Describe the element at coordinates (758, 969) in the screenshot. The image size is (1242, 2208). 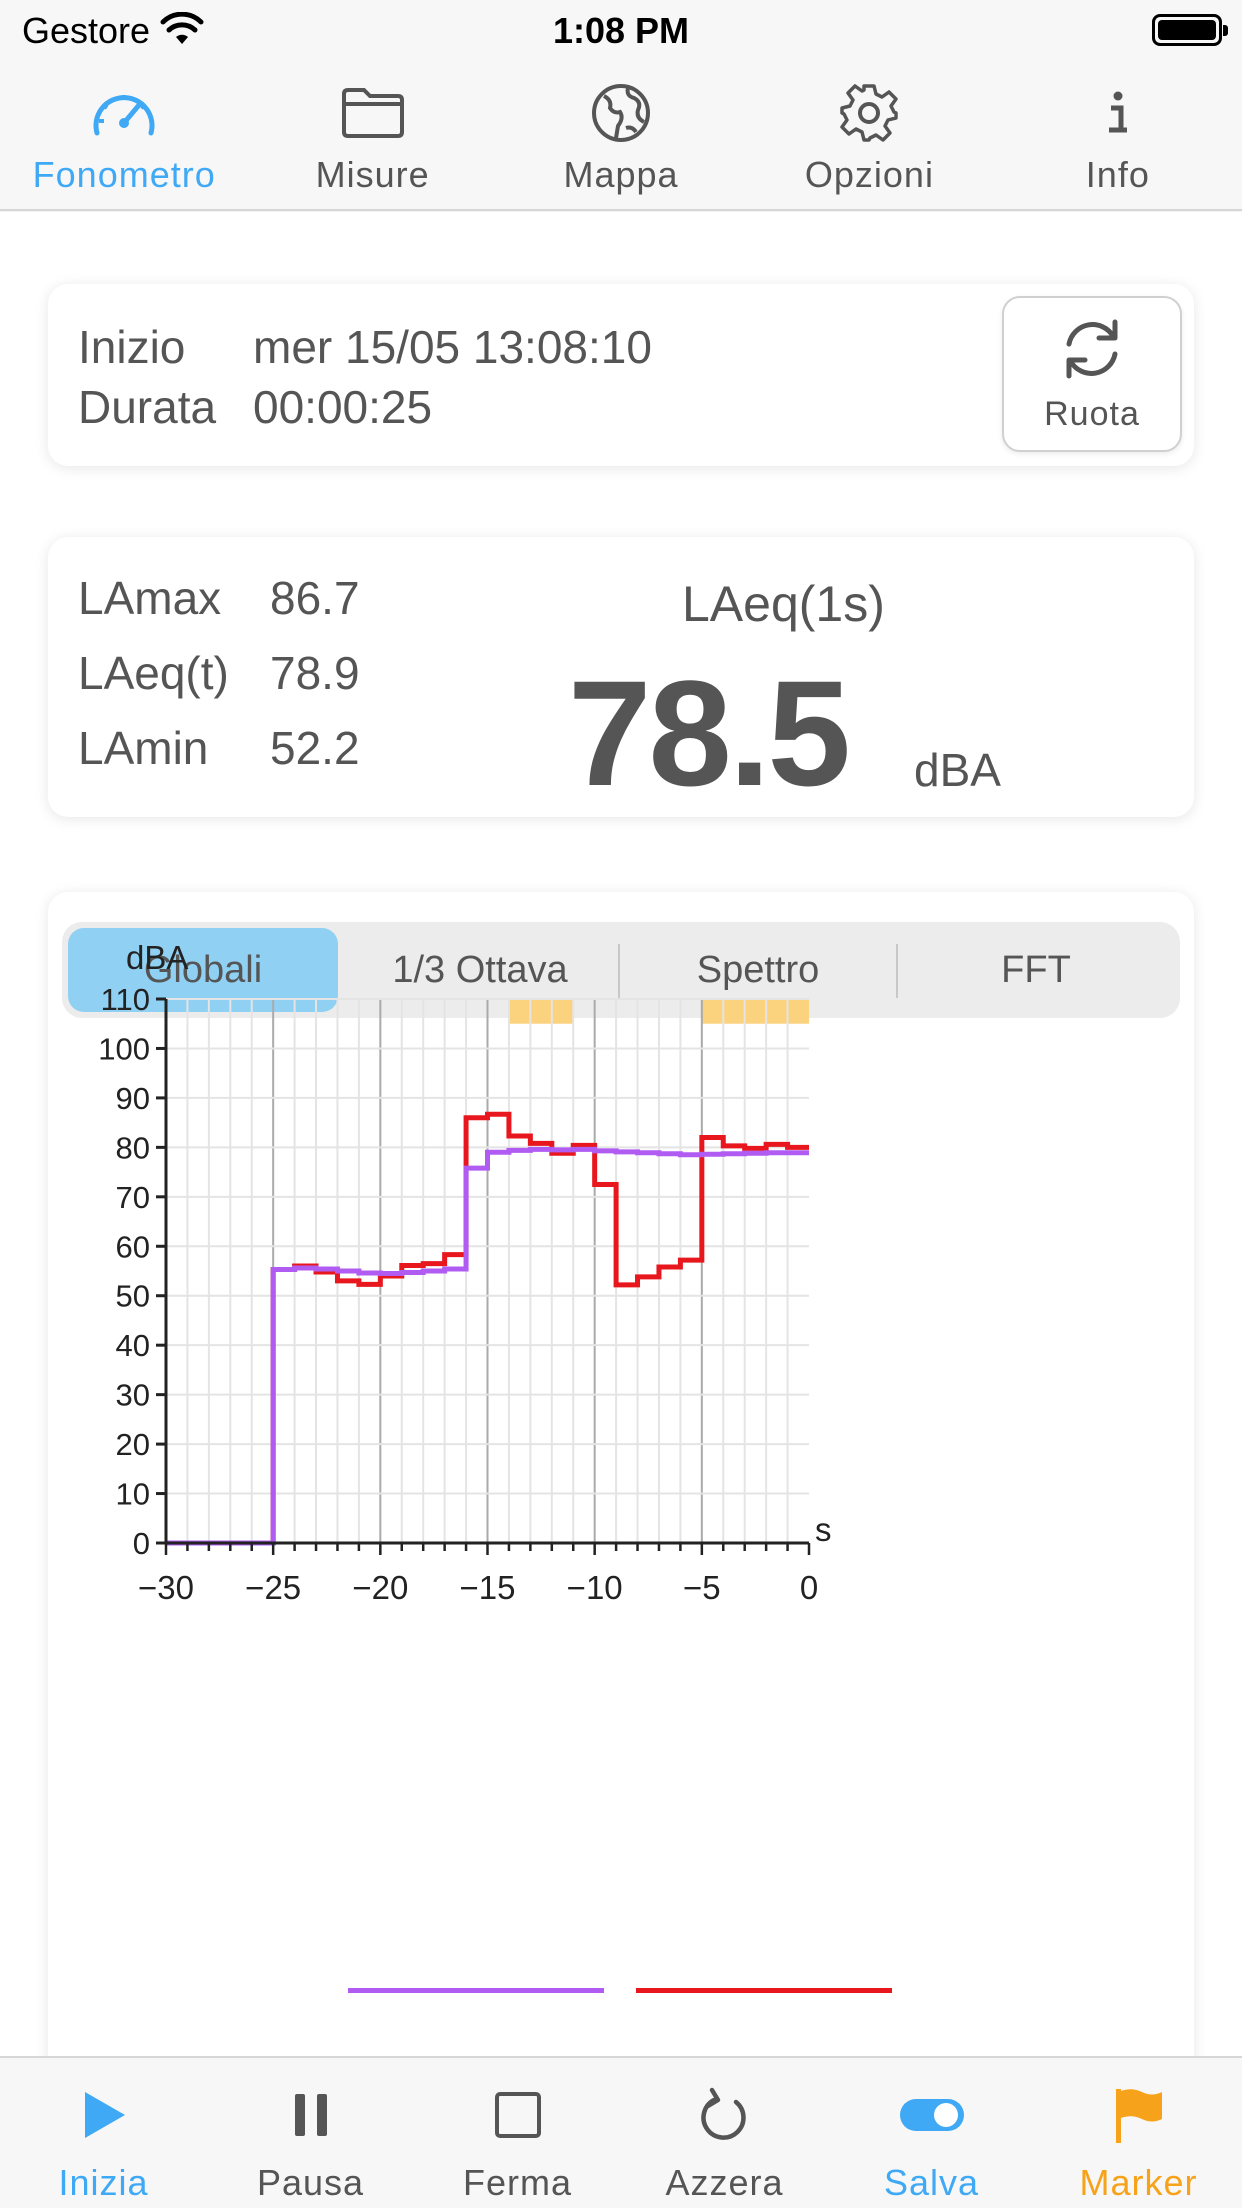
I see `segment-spettro: Spettro` at that location.